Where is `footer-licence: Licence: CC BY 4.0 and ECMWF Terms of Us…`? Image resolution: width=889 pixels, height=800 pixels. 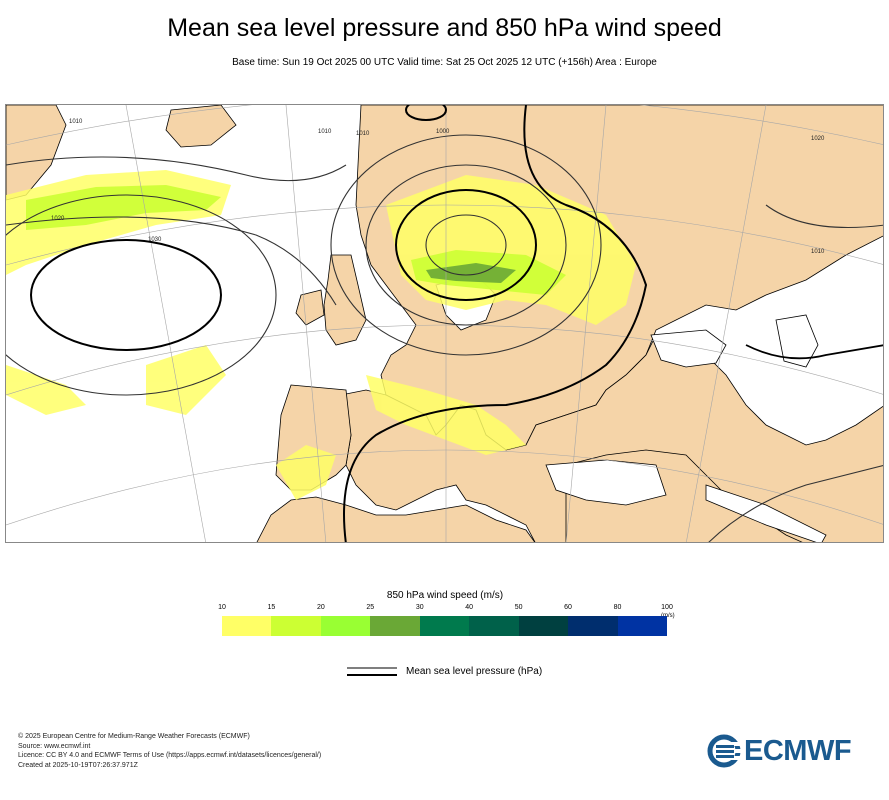
footer-licence: Licence: CC BY 4.0 and ECMWF Terms of Us… is located at coordinates (170, 755).